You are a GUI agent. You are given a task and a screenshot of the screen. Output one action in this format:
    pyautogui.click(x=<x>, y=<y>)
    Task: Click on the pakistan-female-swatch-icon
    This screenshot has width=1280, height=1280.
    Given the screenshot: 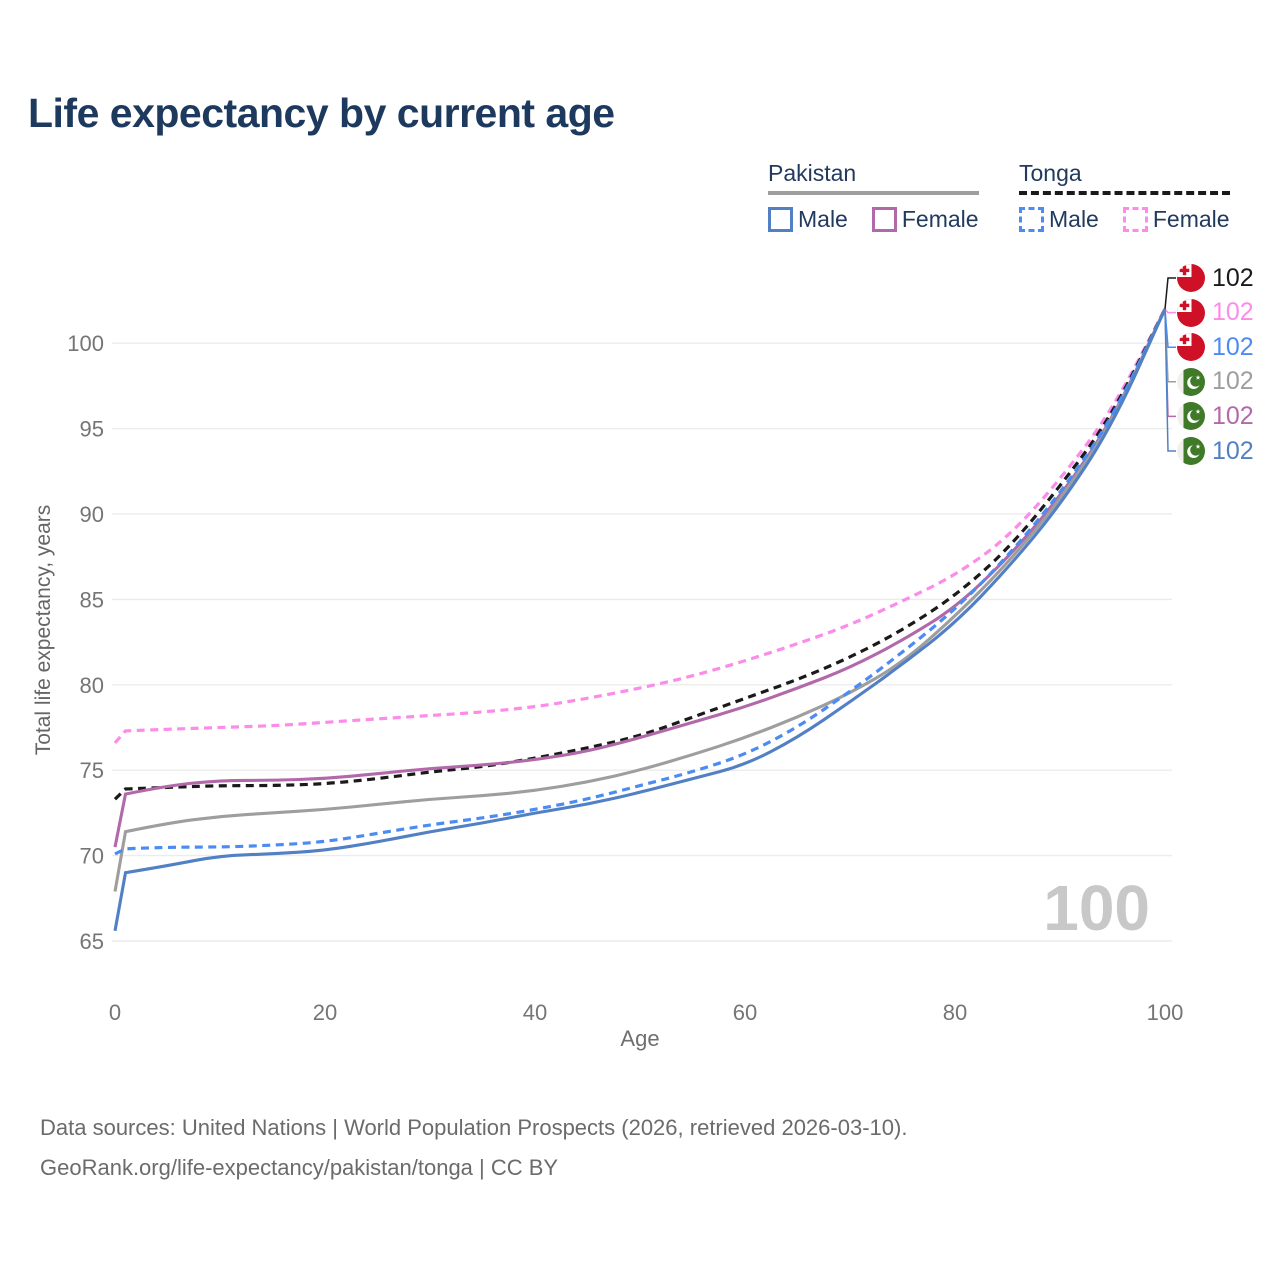 What is the action you would take?
    pyautogui.click(x=884, y=219)
    